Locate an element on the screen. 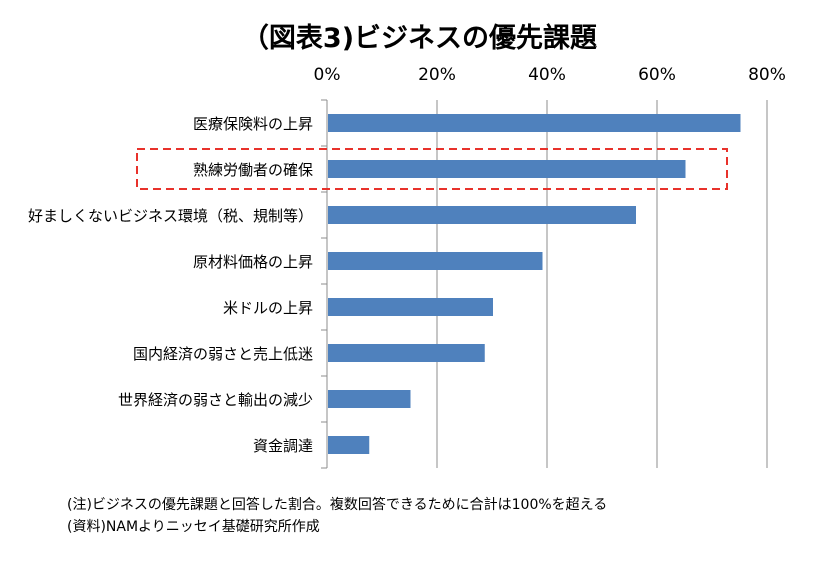 This screenshot has height=571, width=839. x-tick-label: 0% is located at coordinates (327, 75).